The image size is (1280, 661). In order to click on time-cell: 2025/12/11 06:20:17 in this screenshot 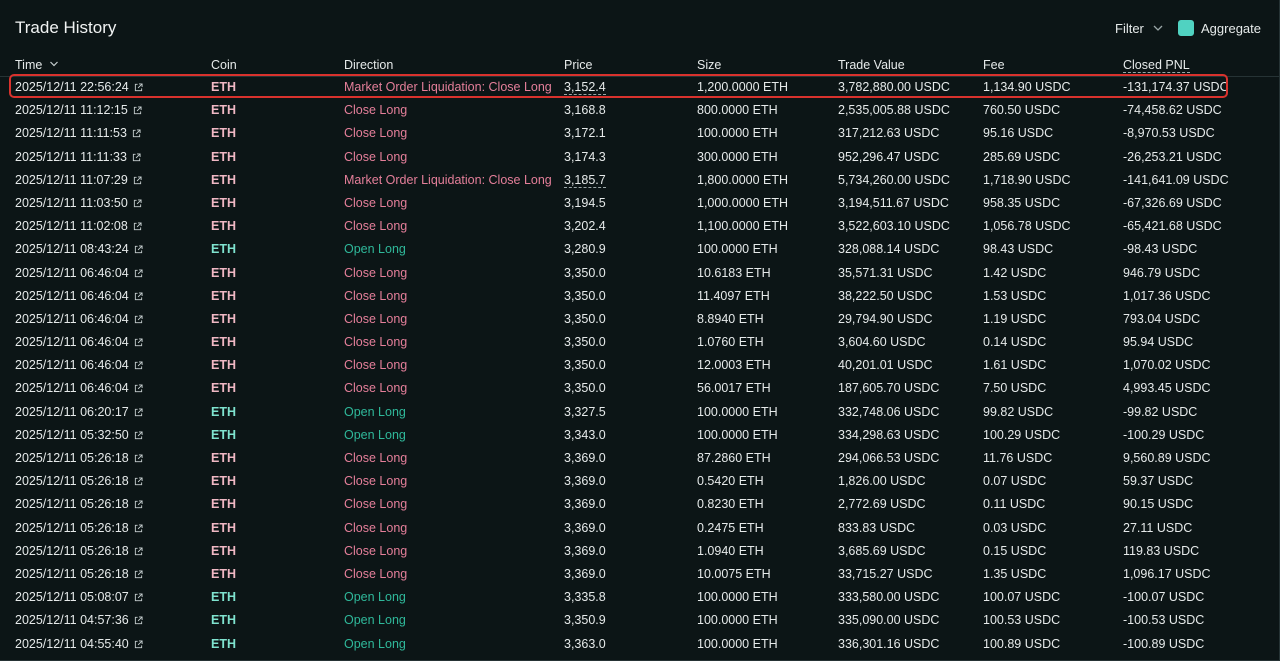, I will do `click(79, 412)`.